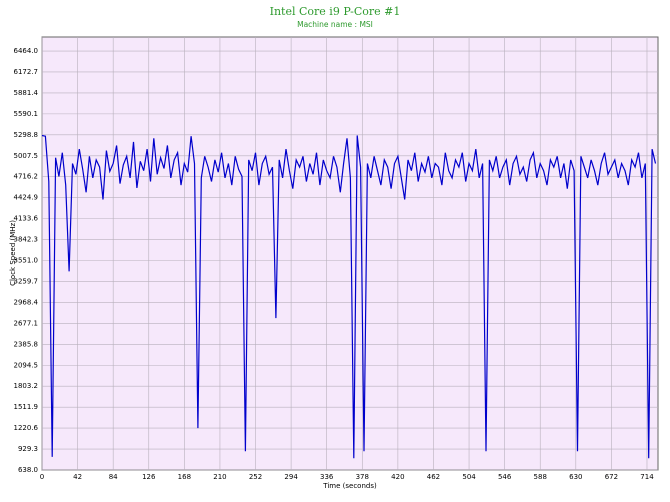  What do you see at coordinates (362, 477) in the screenshot?
I see `x-tick-label: 378` at bounding box center [362, 477].